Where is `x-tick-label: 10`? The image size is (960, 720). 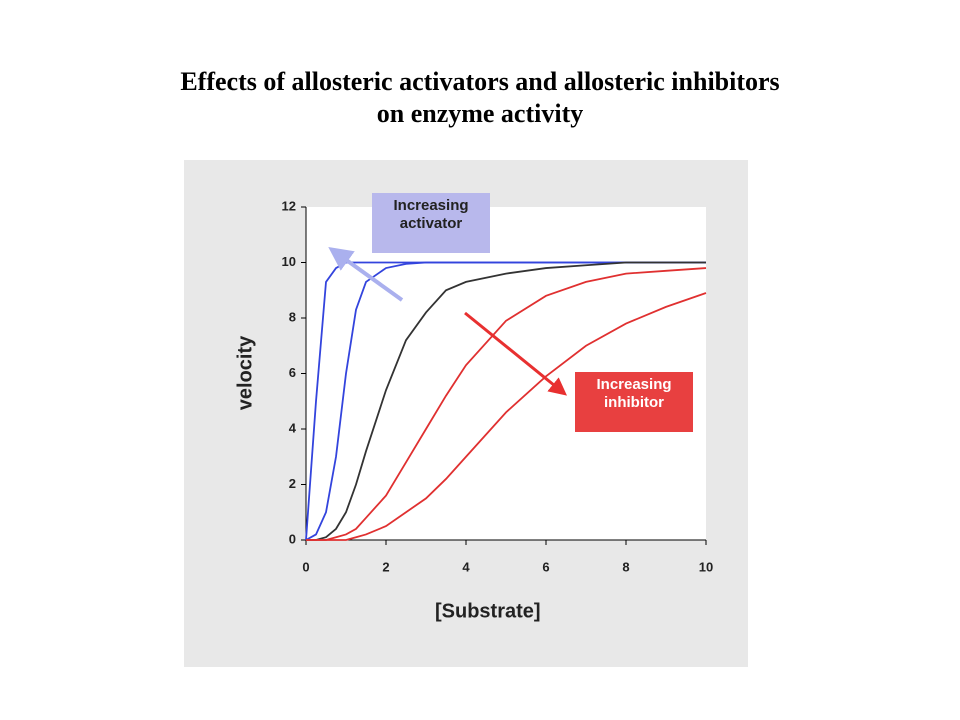 x-tick-label: 10 is located at coordinates (706, 566).